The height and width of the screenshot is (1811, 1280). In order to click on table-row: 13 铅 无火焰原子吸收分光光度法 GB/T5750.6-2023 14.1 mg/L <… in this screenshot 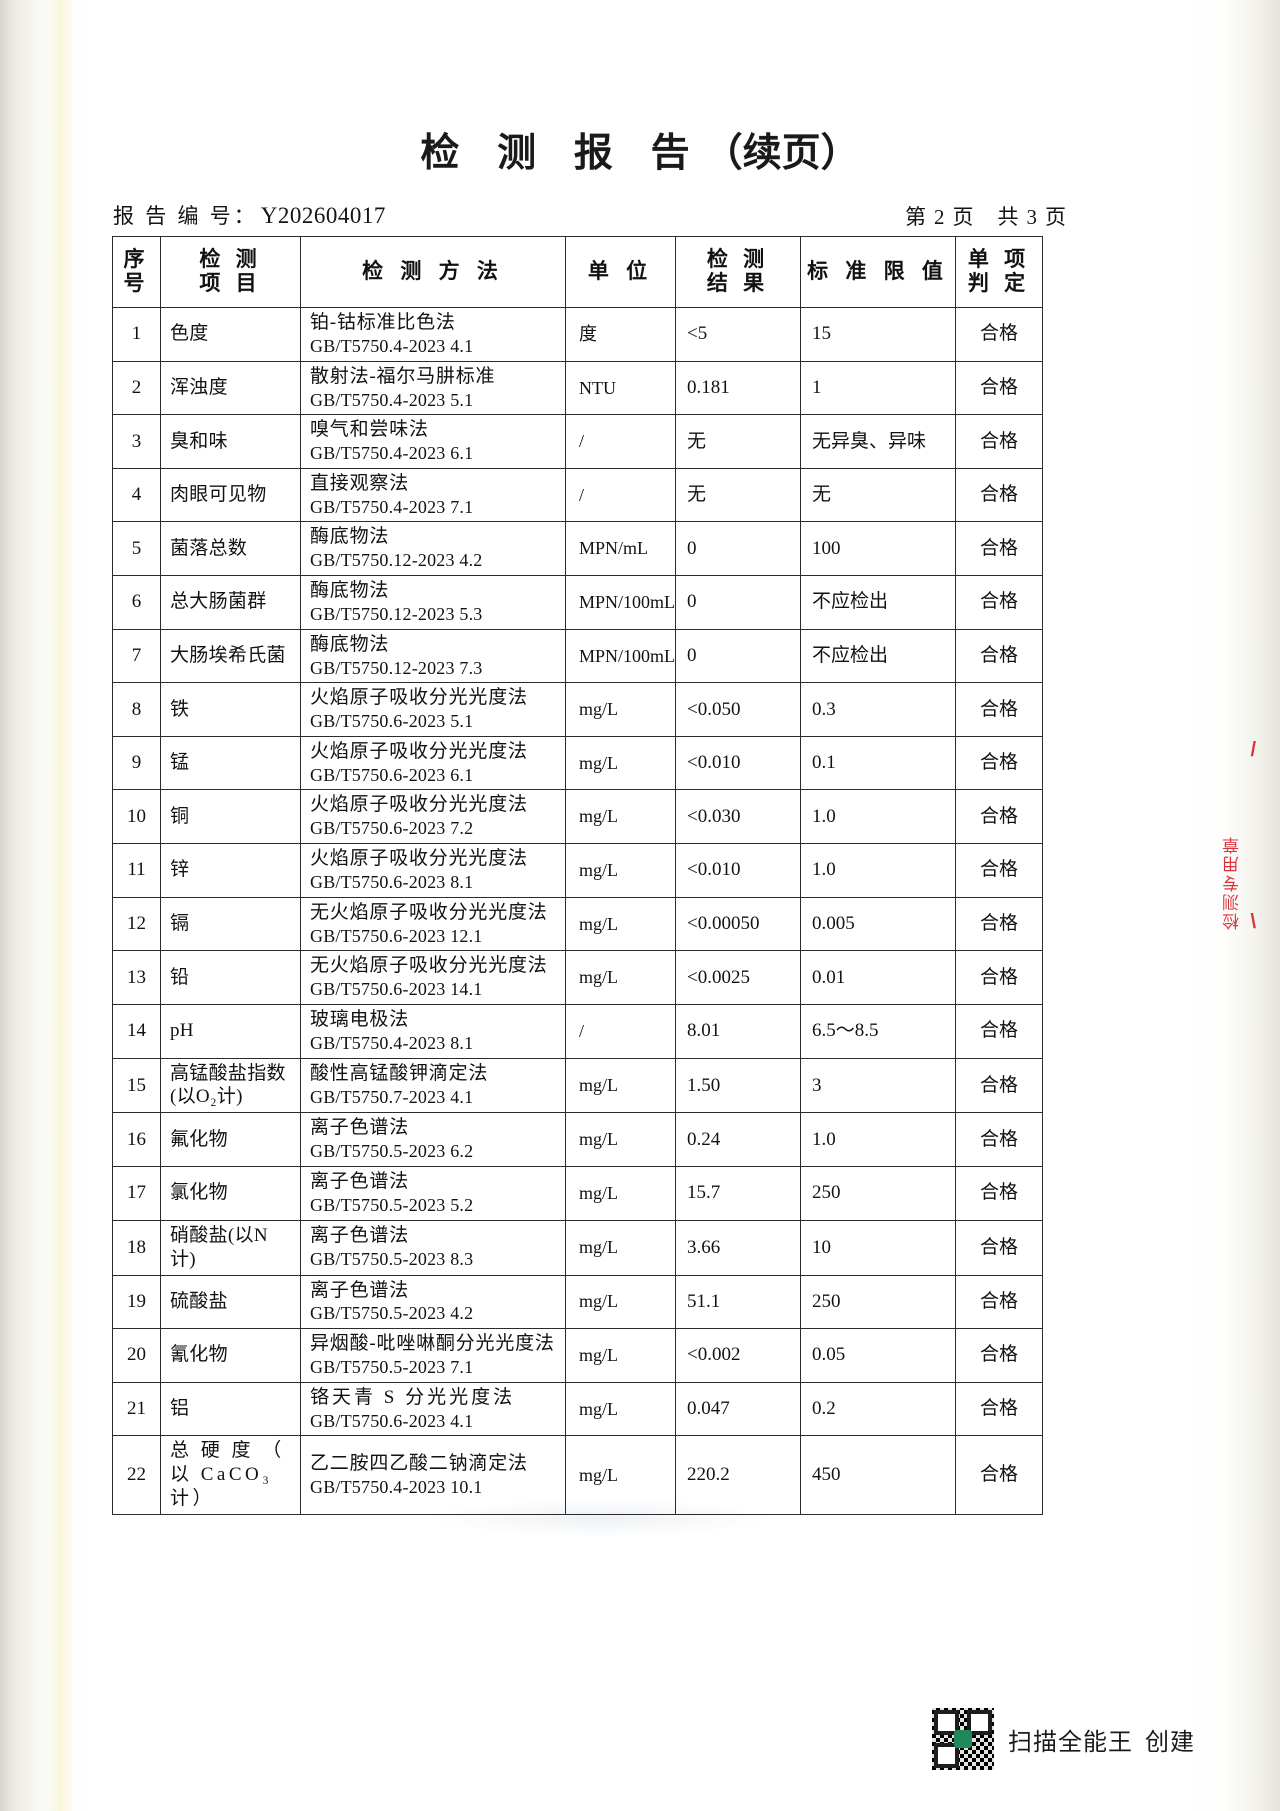, I will do `click(577, 977)`.